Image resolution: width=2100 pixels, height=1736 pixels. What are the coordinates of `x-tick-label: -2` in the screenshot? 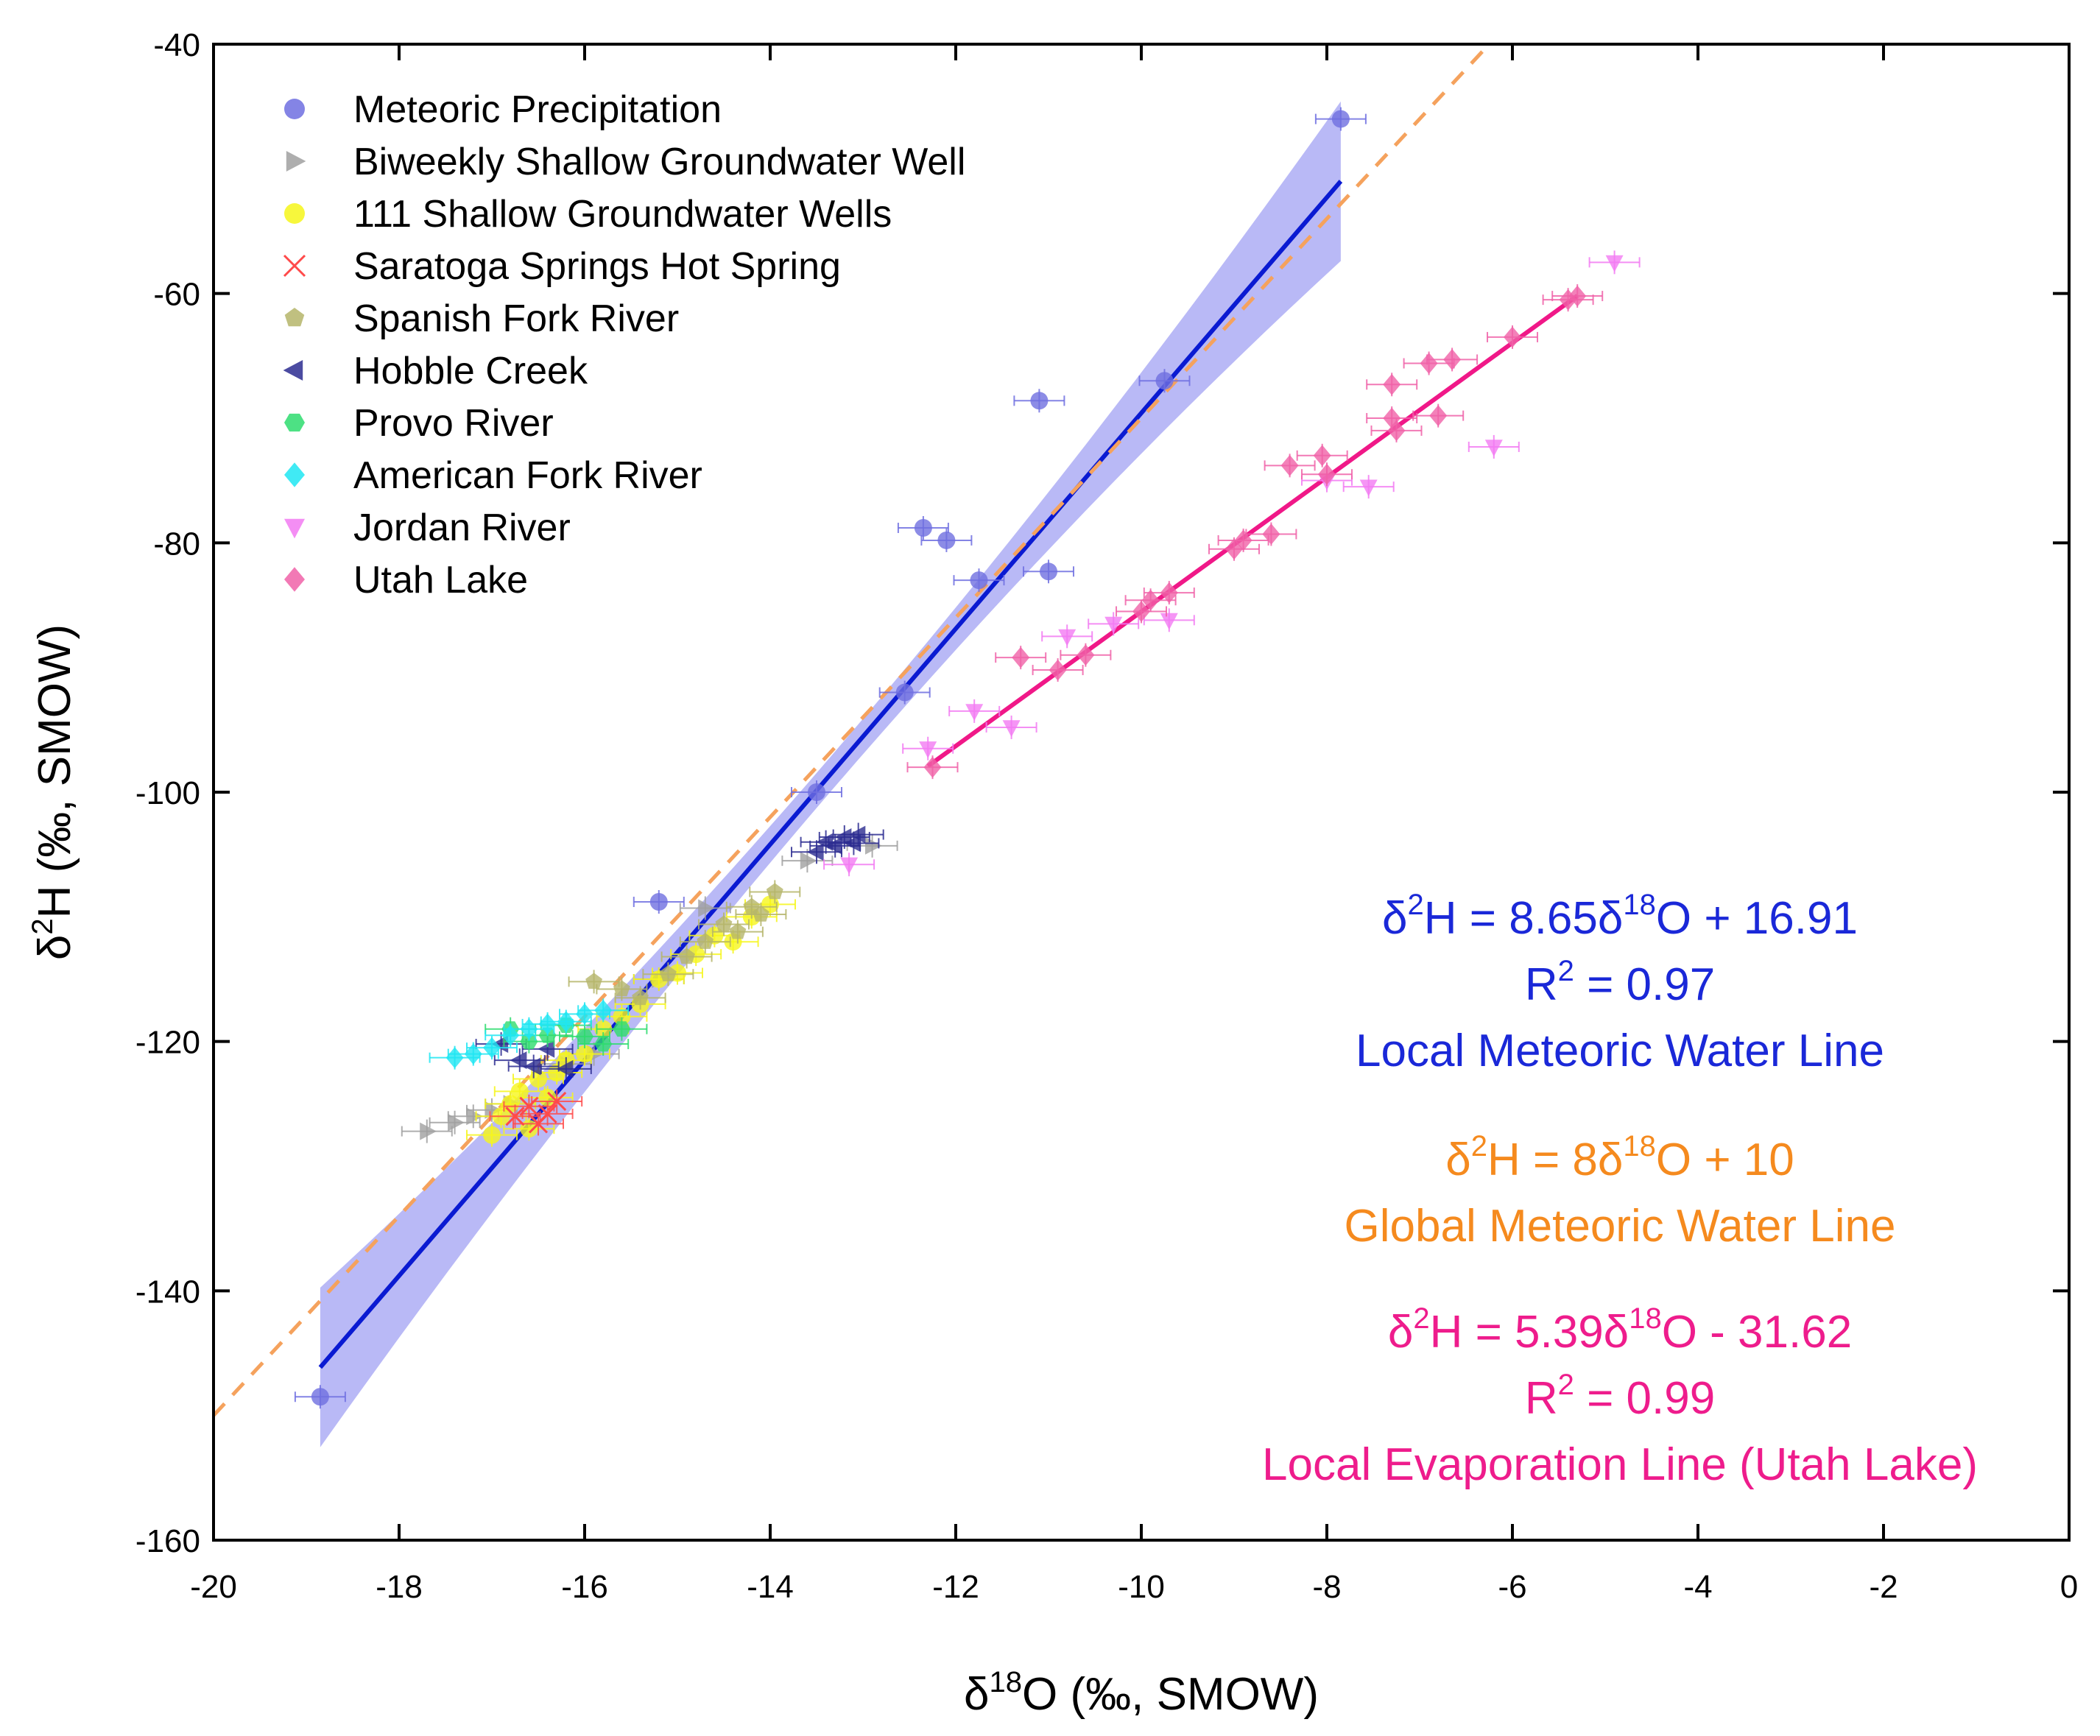 It's located at (1883, 1587).